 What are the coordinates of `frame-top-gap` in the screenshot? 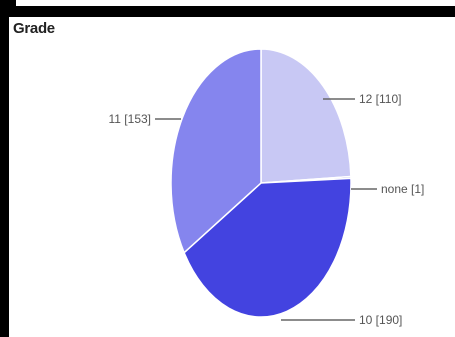 It's located at (235, 3).